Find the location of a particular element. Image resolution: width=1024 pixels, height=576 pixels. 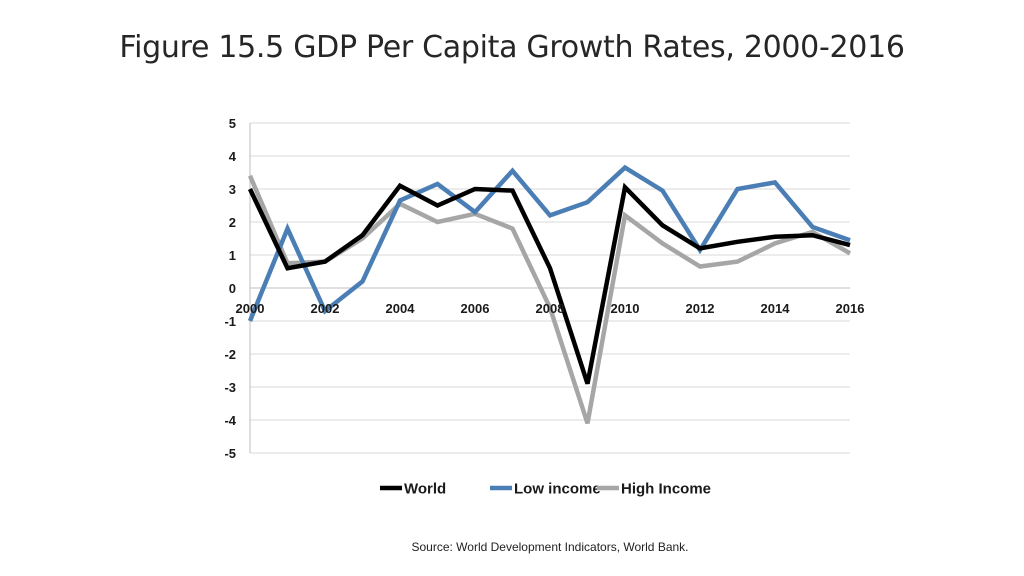

y-tick-label: 5 is located at coordinates (232, 123).